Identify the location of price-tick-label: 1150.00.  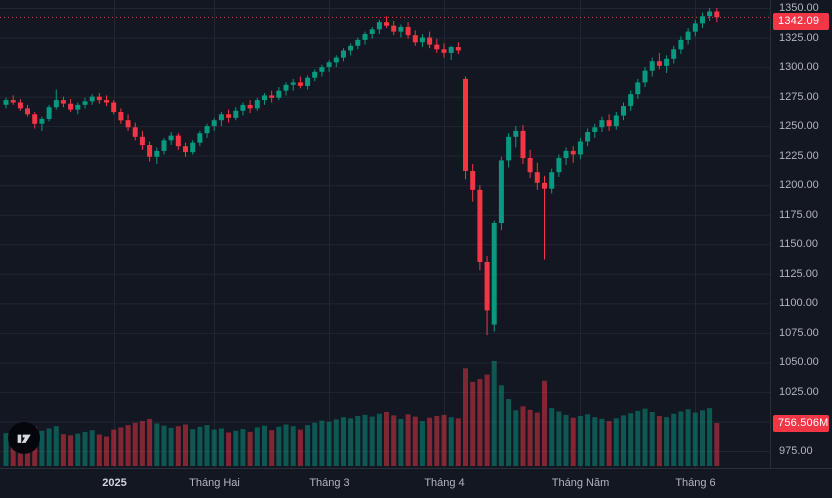
(798, 244).